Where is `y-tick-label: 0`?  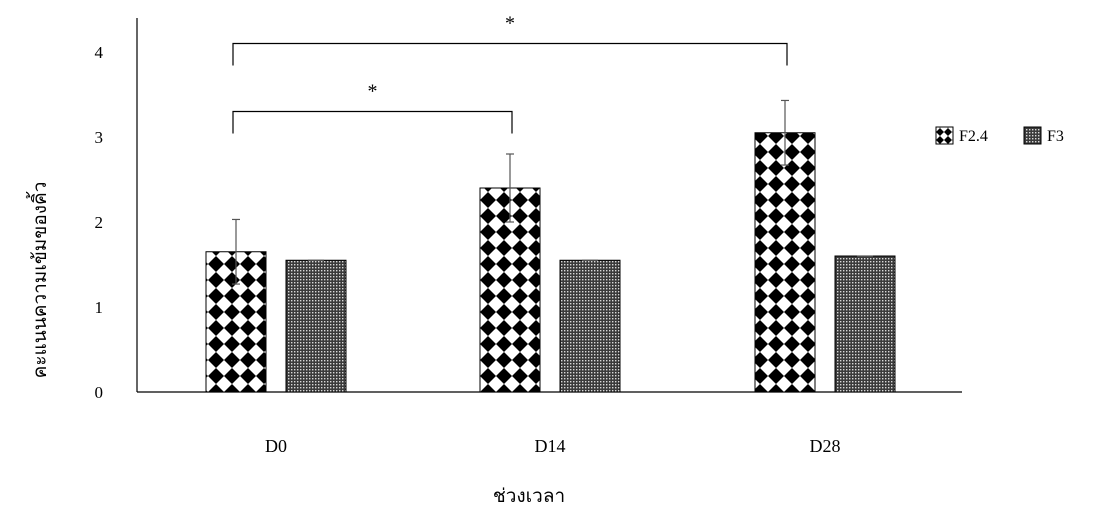
y-tick-label: 0 is located at coordinates (99, 392).